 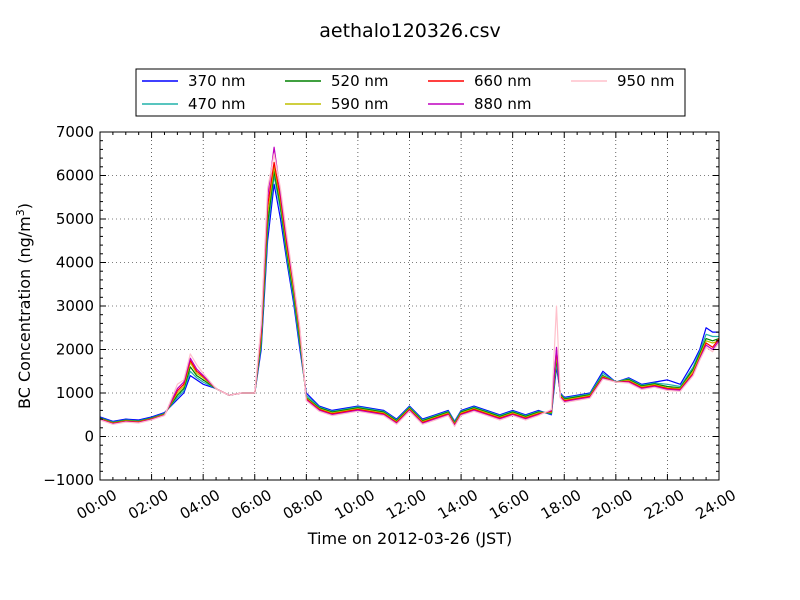 I want to click on y-tick-label: −1000, so click(x=68, y=480).